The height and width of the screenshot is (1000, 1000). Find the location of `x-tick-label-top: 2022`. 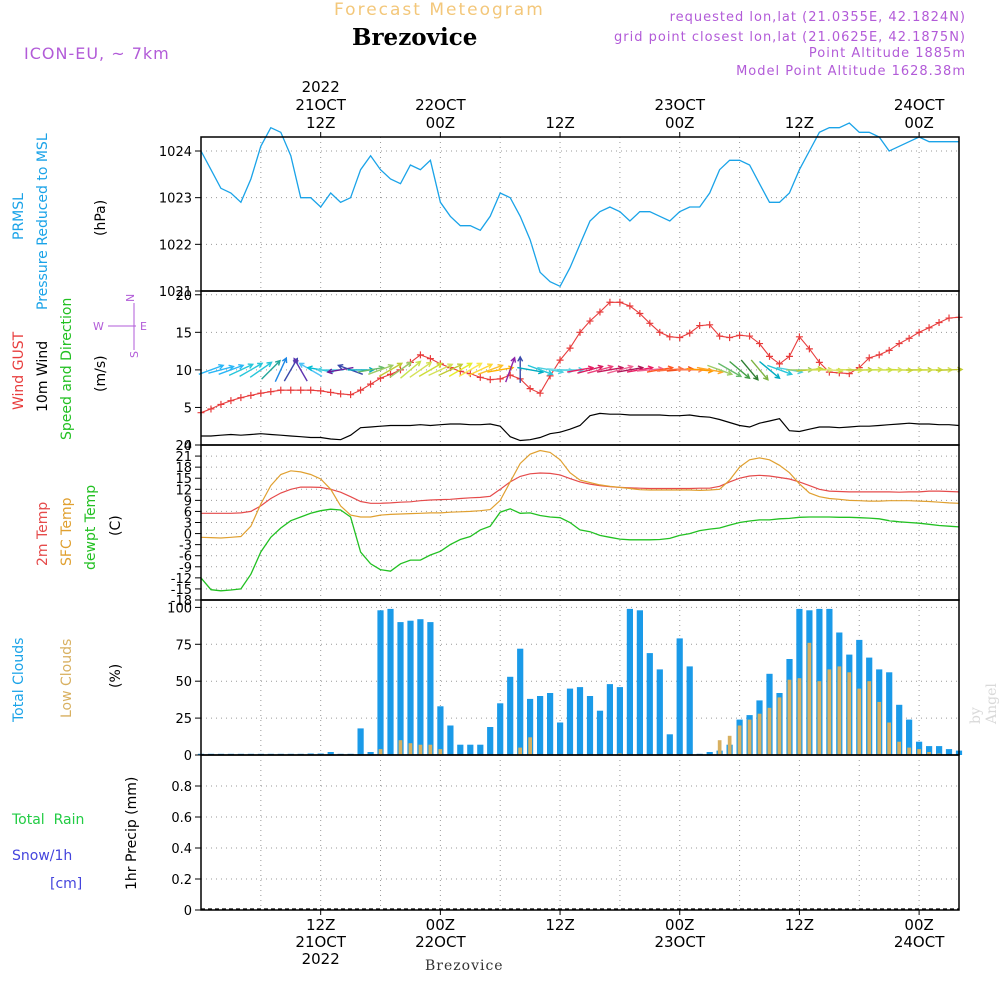

x-tick-label-top: 2022 is located at coordinates (321, 87).